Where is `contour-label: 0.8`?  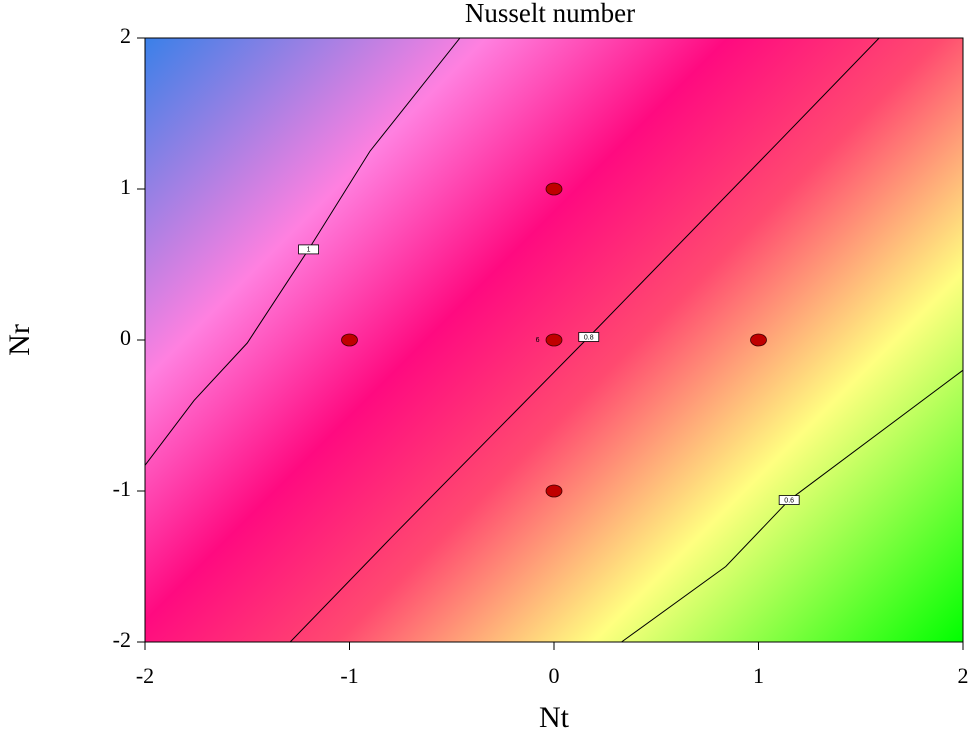 contour-label: 0.8 is located at coordinates (589, 337).